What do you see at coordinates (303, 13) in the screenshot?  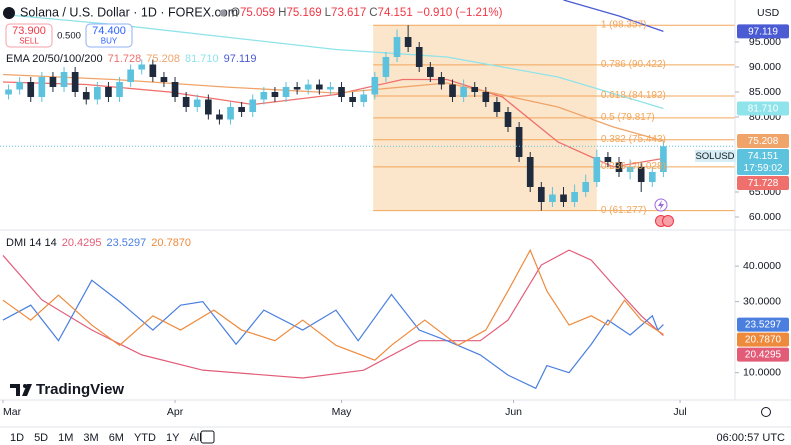 I see `ohlc-value: 75.169` at bounding box center [303, 13].